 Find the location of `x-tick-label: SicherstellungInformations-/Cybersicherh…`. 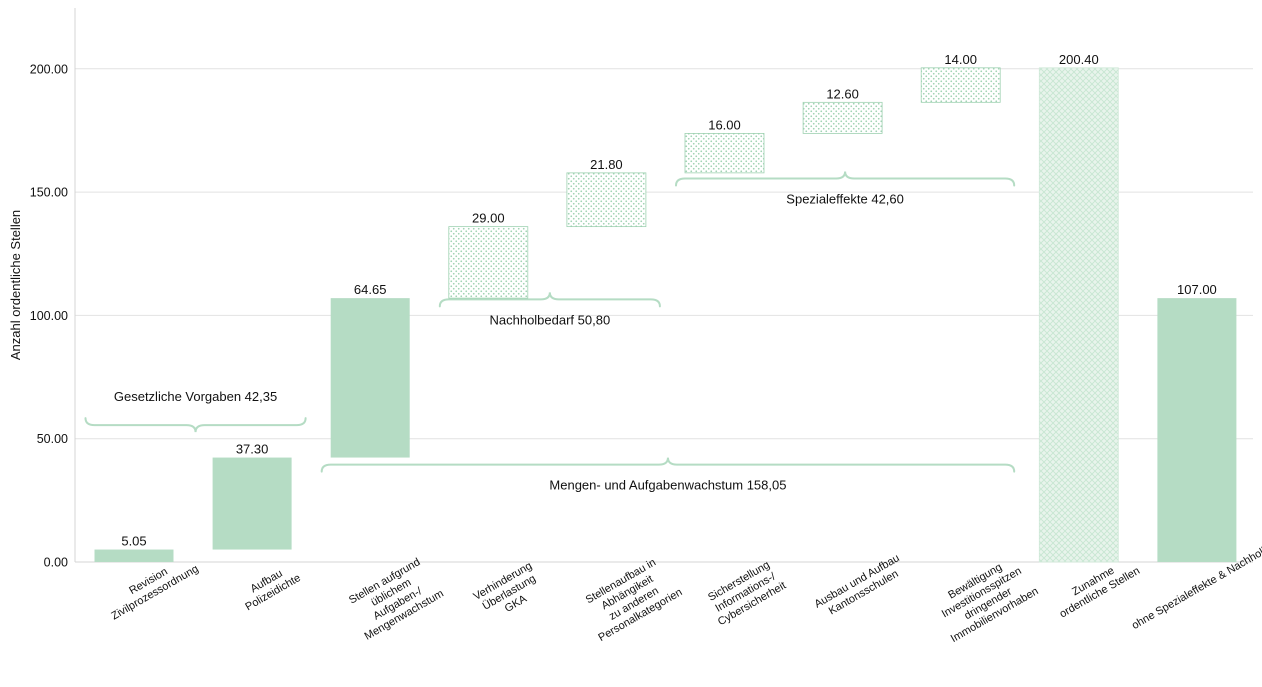

x-tick-label: SicherstellungInformations-/Cybersicherh… is located at coordinates (745, 592).